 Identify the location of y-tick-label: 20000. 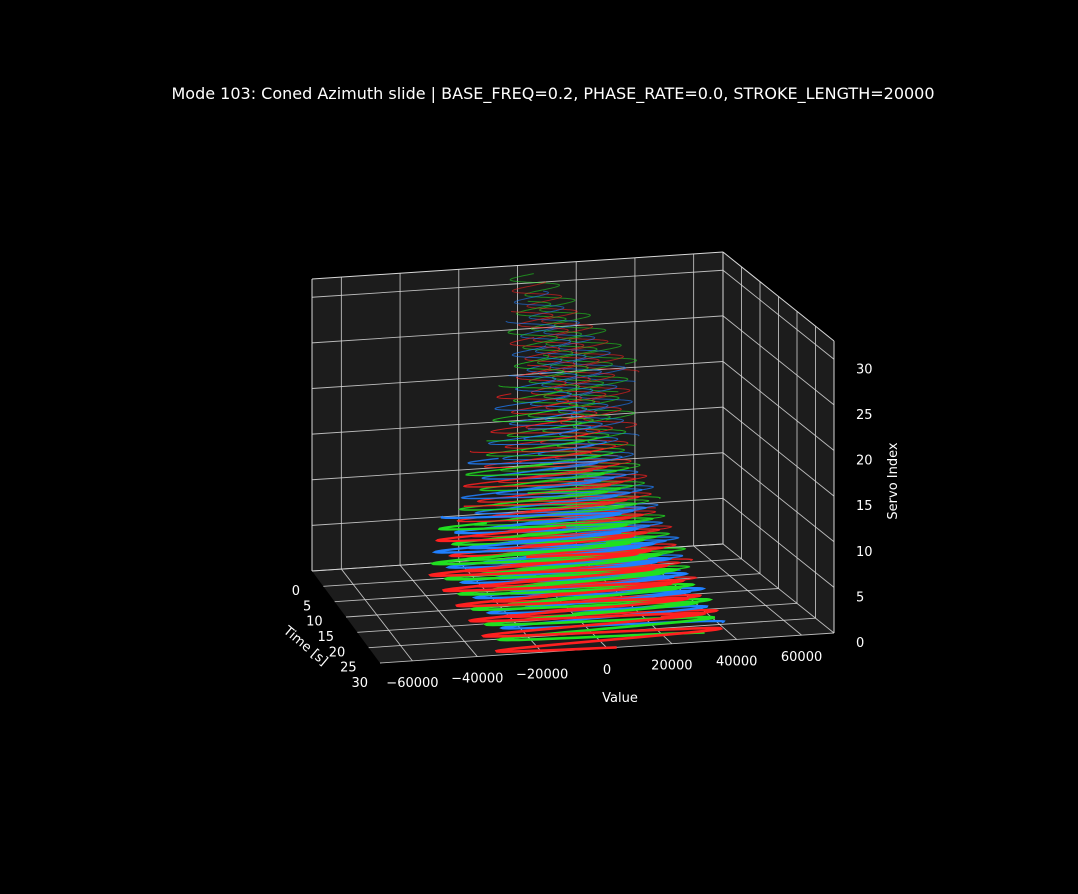
(671, 666).